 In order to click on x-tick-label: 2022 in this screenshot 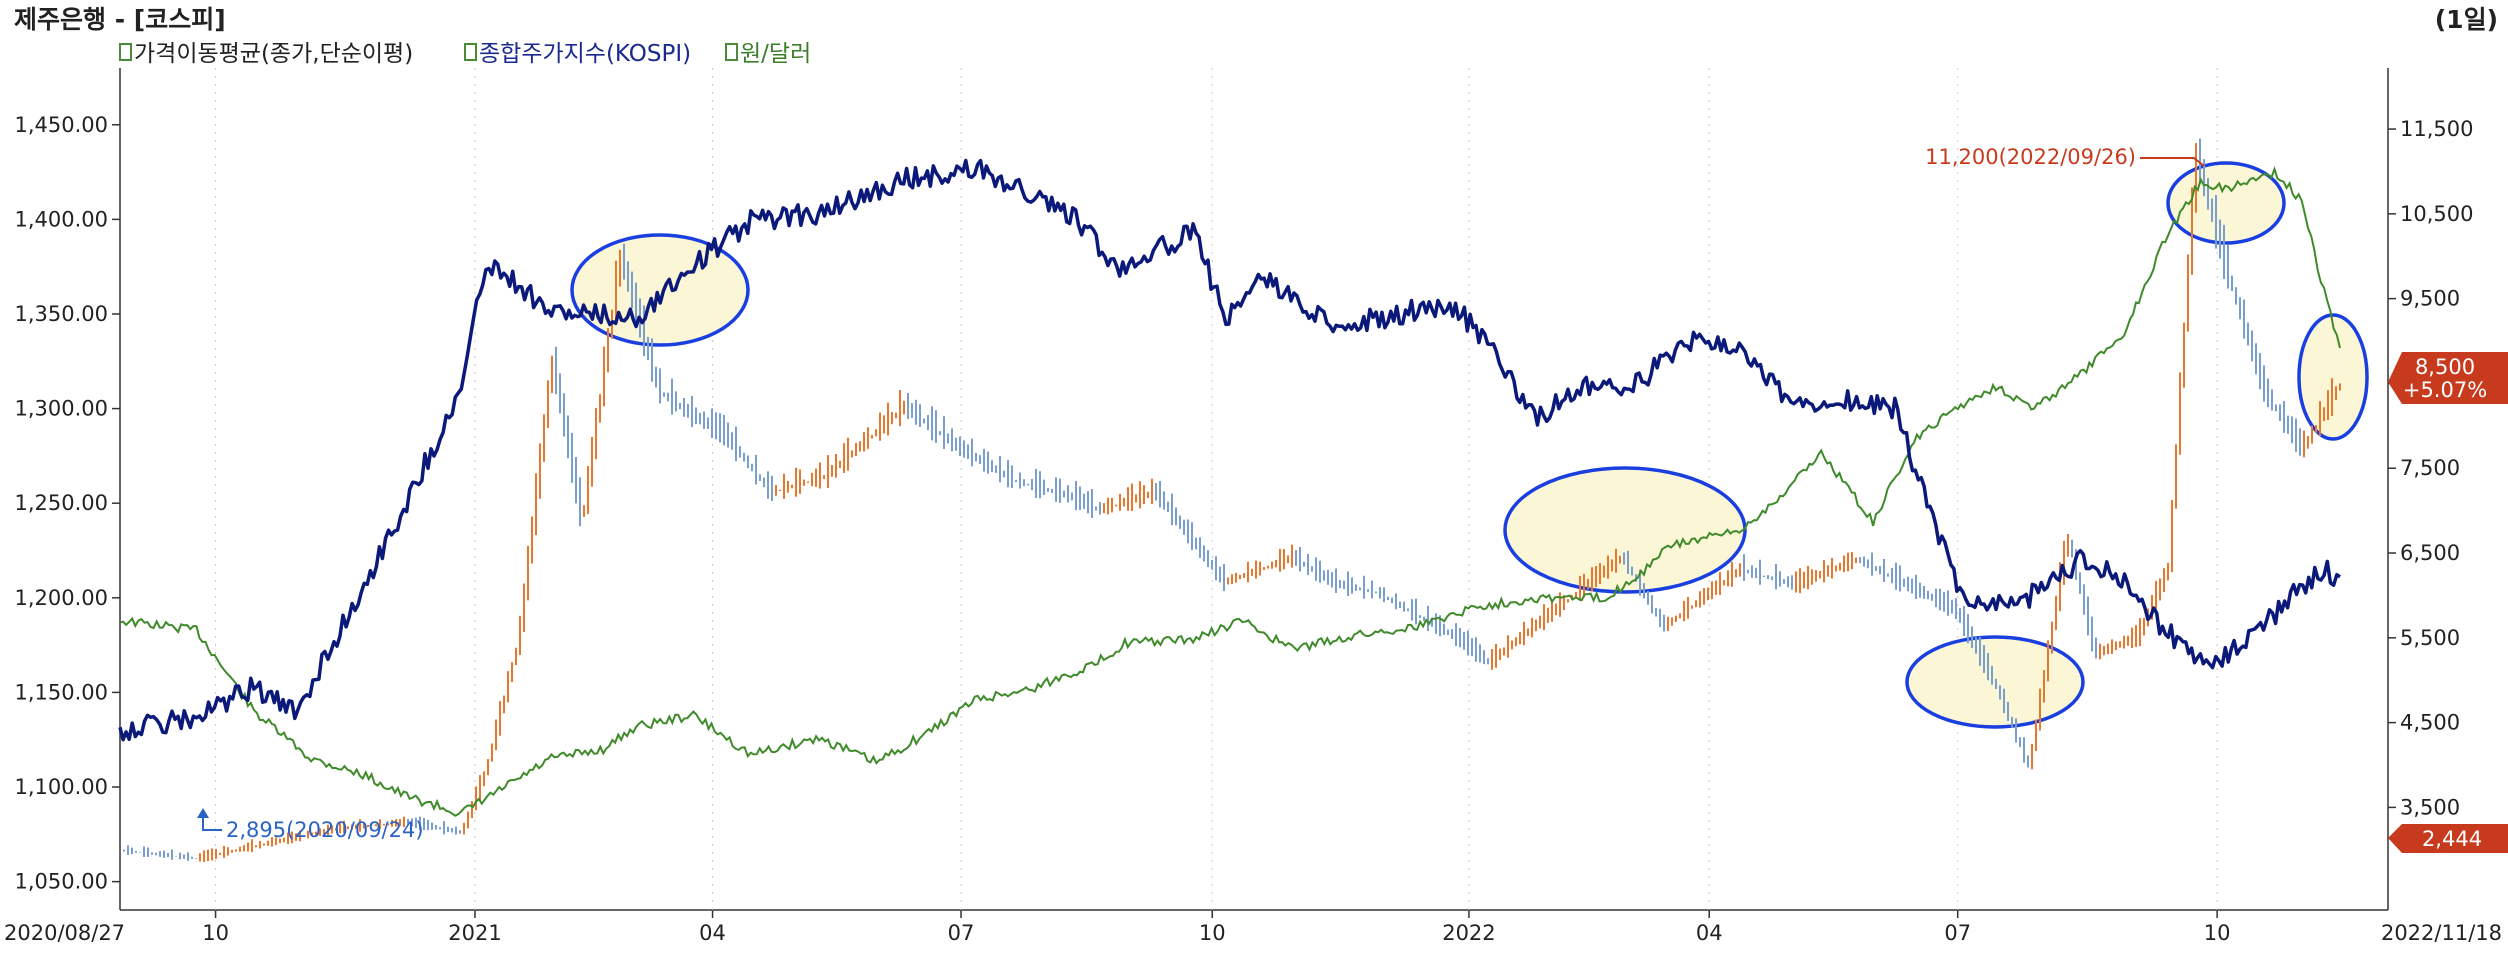, I will do `click(1468, 933)`.